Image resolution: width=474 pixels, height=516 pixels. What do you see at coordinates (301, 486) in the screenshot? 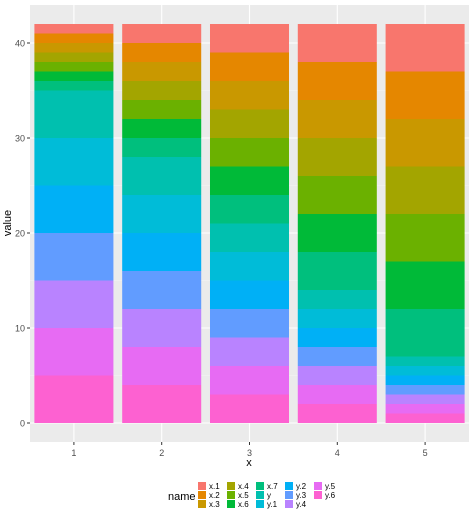
I see `legend-label-y-2: y.2` at bounding box center [301, 486].